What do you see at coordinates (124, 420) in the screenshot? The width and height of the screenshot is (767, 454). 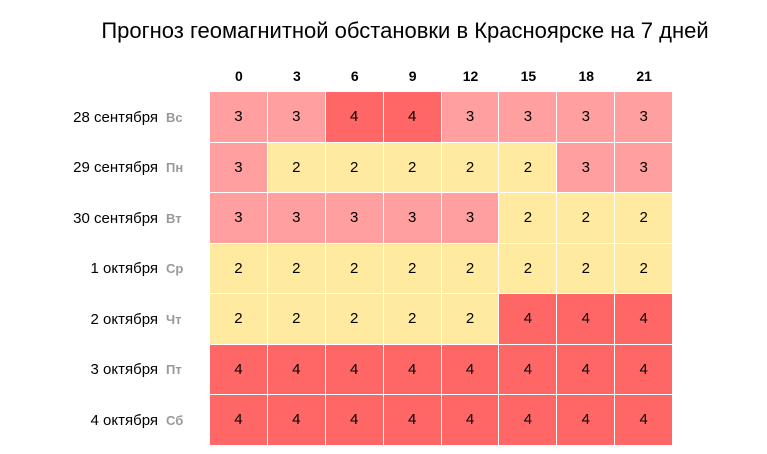 I see `date-label: 4 октября` at bounding box center [124, 420].